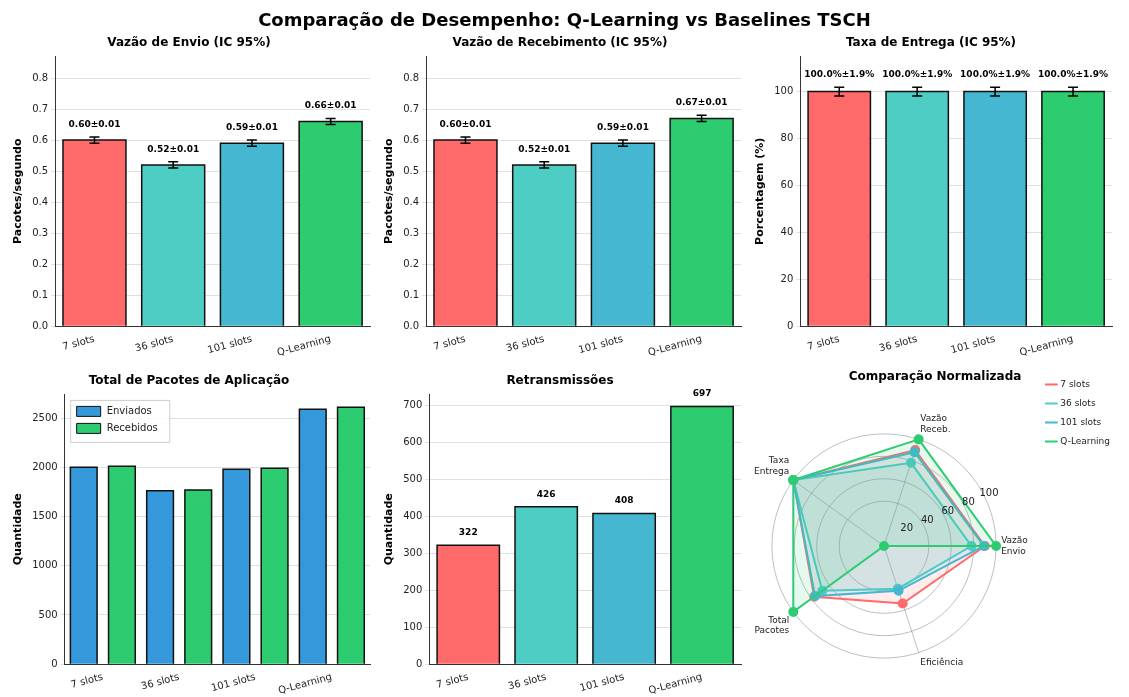  I want to click on legend-label: 101 slots, so click(1081, 421).